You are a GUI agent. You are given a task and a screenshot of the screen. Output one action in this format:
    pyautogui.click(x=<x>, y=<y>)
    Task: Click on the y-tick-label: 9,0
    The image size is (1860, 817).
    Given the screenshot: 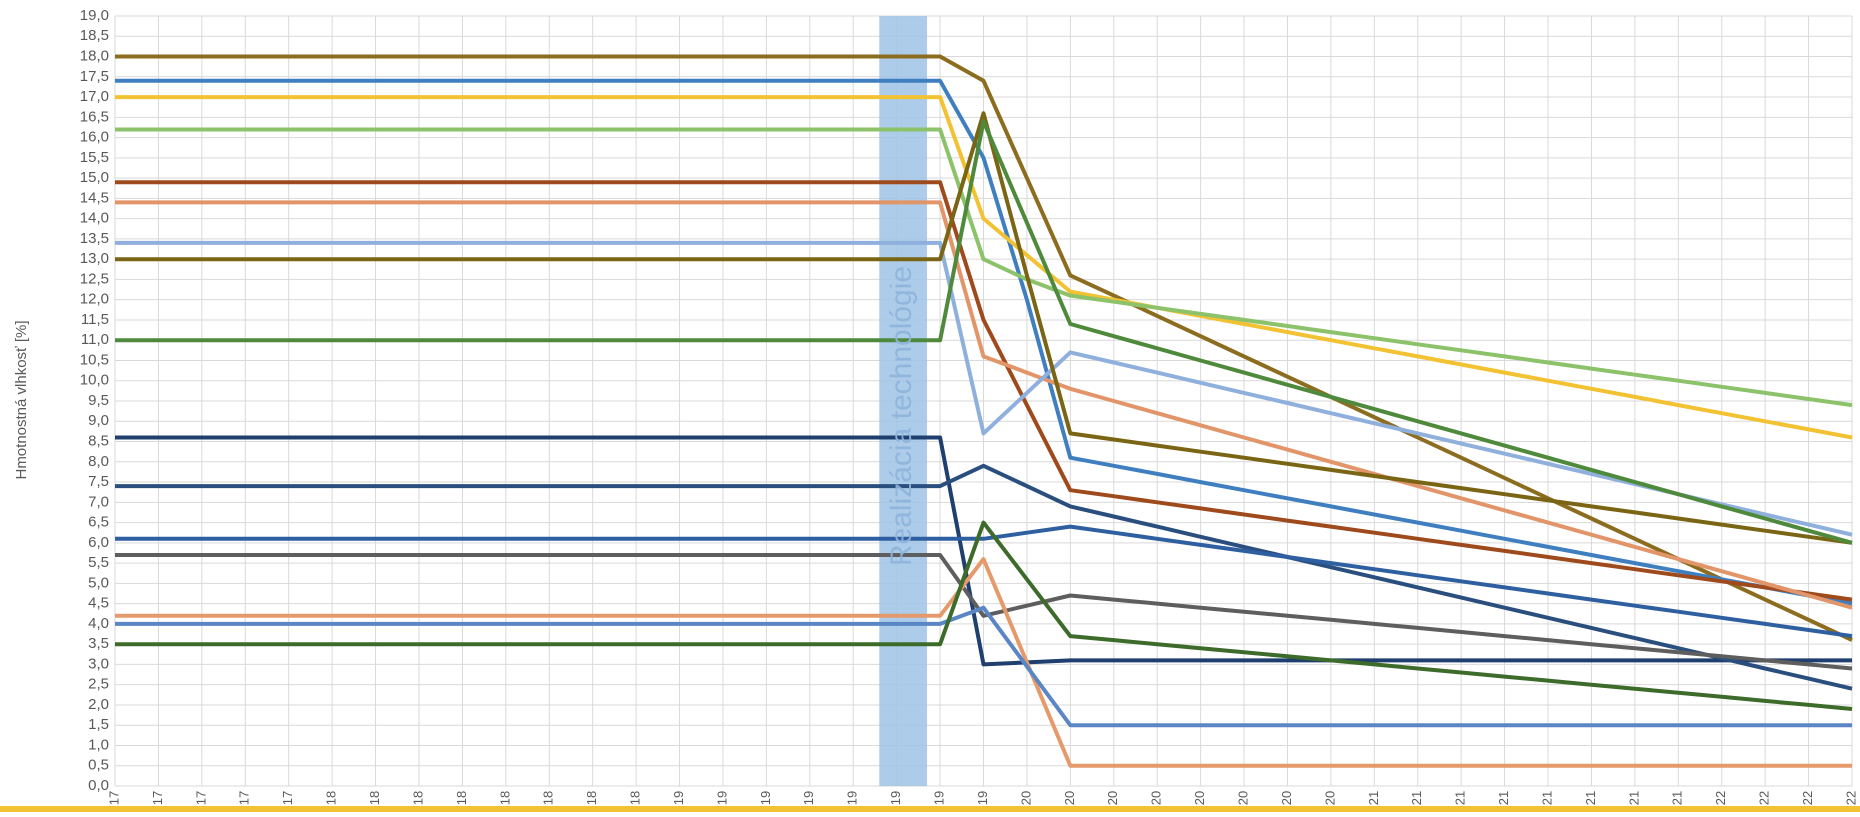 What is the action you would take?
    pyautogui.click(x=98, y=420)
    